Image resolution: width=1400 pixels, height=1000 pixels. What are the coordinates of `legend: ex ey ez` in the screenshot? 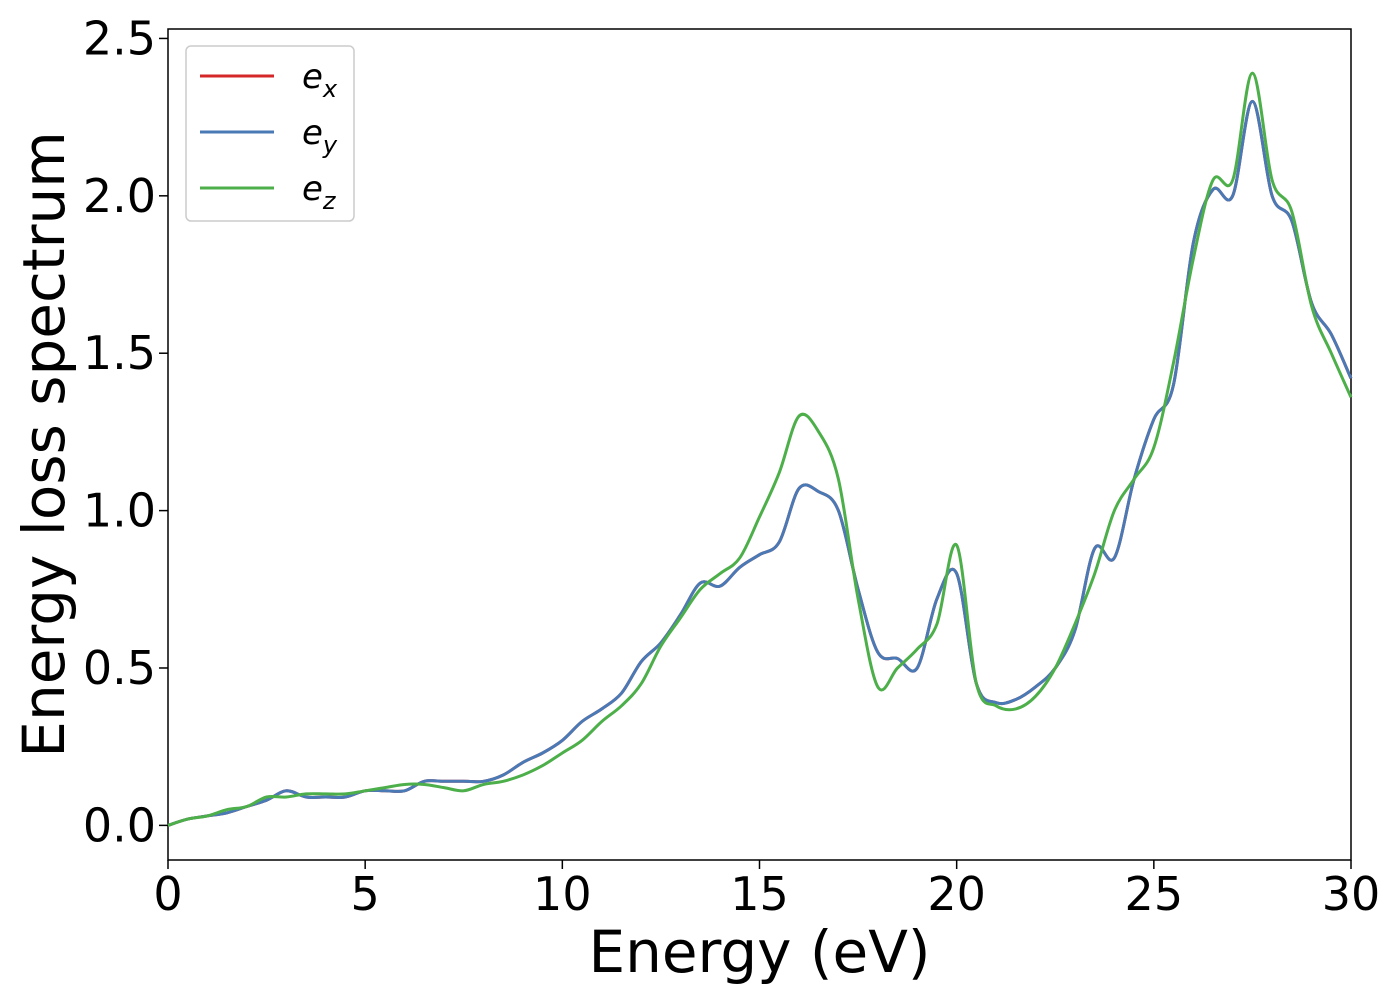 It's located at (270, 133).